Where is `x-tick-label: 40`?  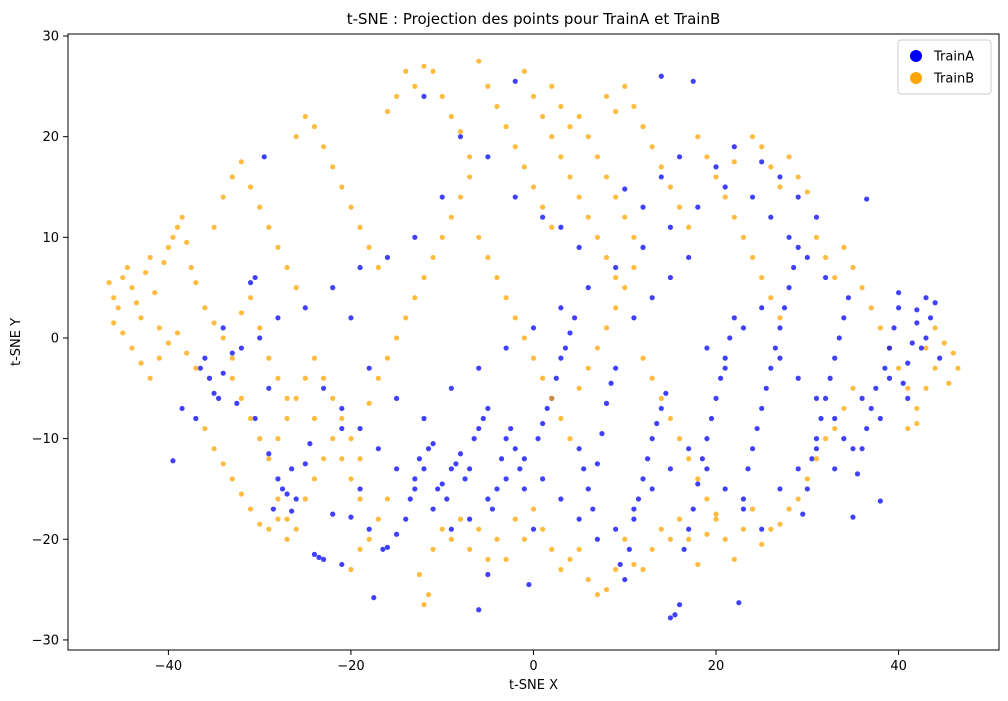 x-tick-label: 40 is located at coordinates (898, 666).